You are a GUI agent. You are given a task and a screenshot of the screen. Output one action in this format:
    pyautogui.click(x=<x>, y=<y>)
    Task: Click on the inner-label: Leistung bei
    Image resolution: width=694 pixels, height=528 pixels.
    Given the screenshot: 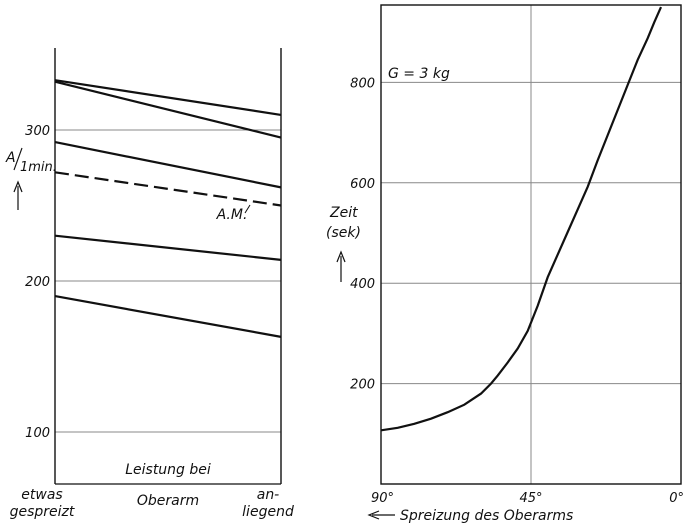 What is the action you would take?
    pyautogui.click(x=168, y=470)
    